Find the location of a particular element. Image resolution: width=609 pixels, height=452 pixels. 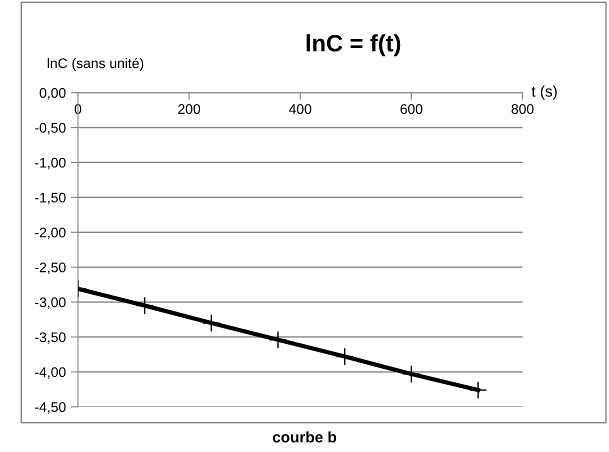

y-tick-label: -0,50 is located at coordinates (50, 128).